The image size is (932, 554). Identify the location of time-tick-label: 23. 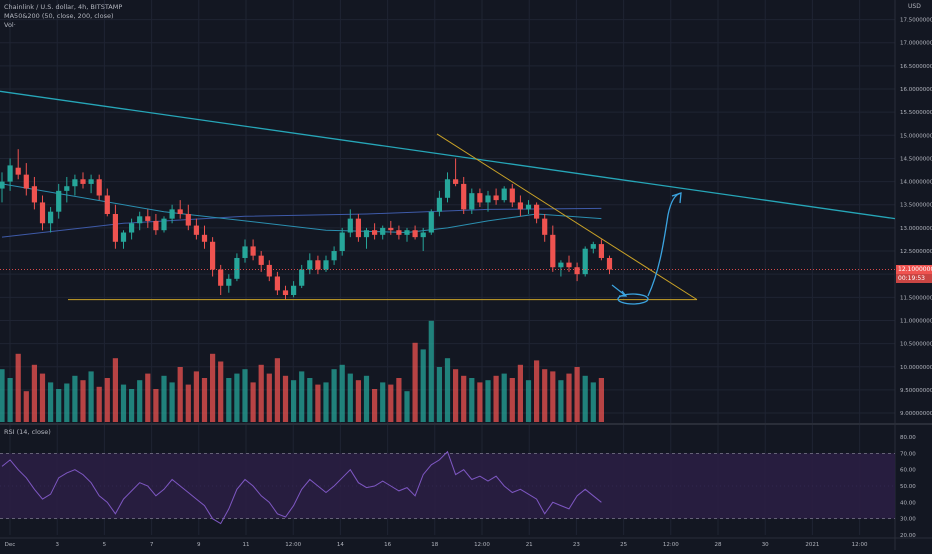
(576, 545).